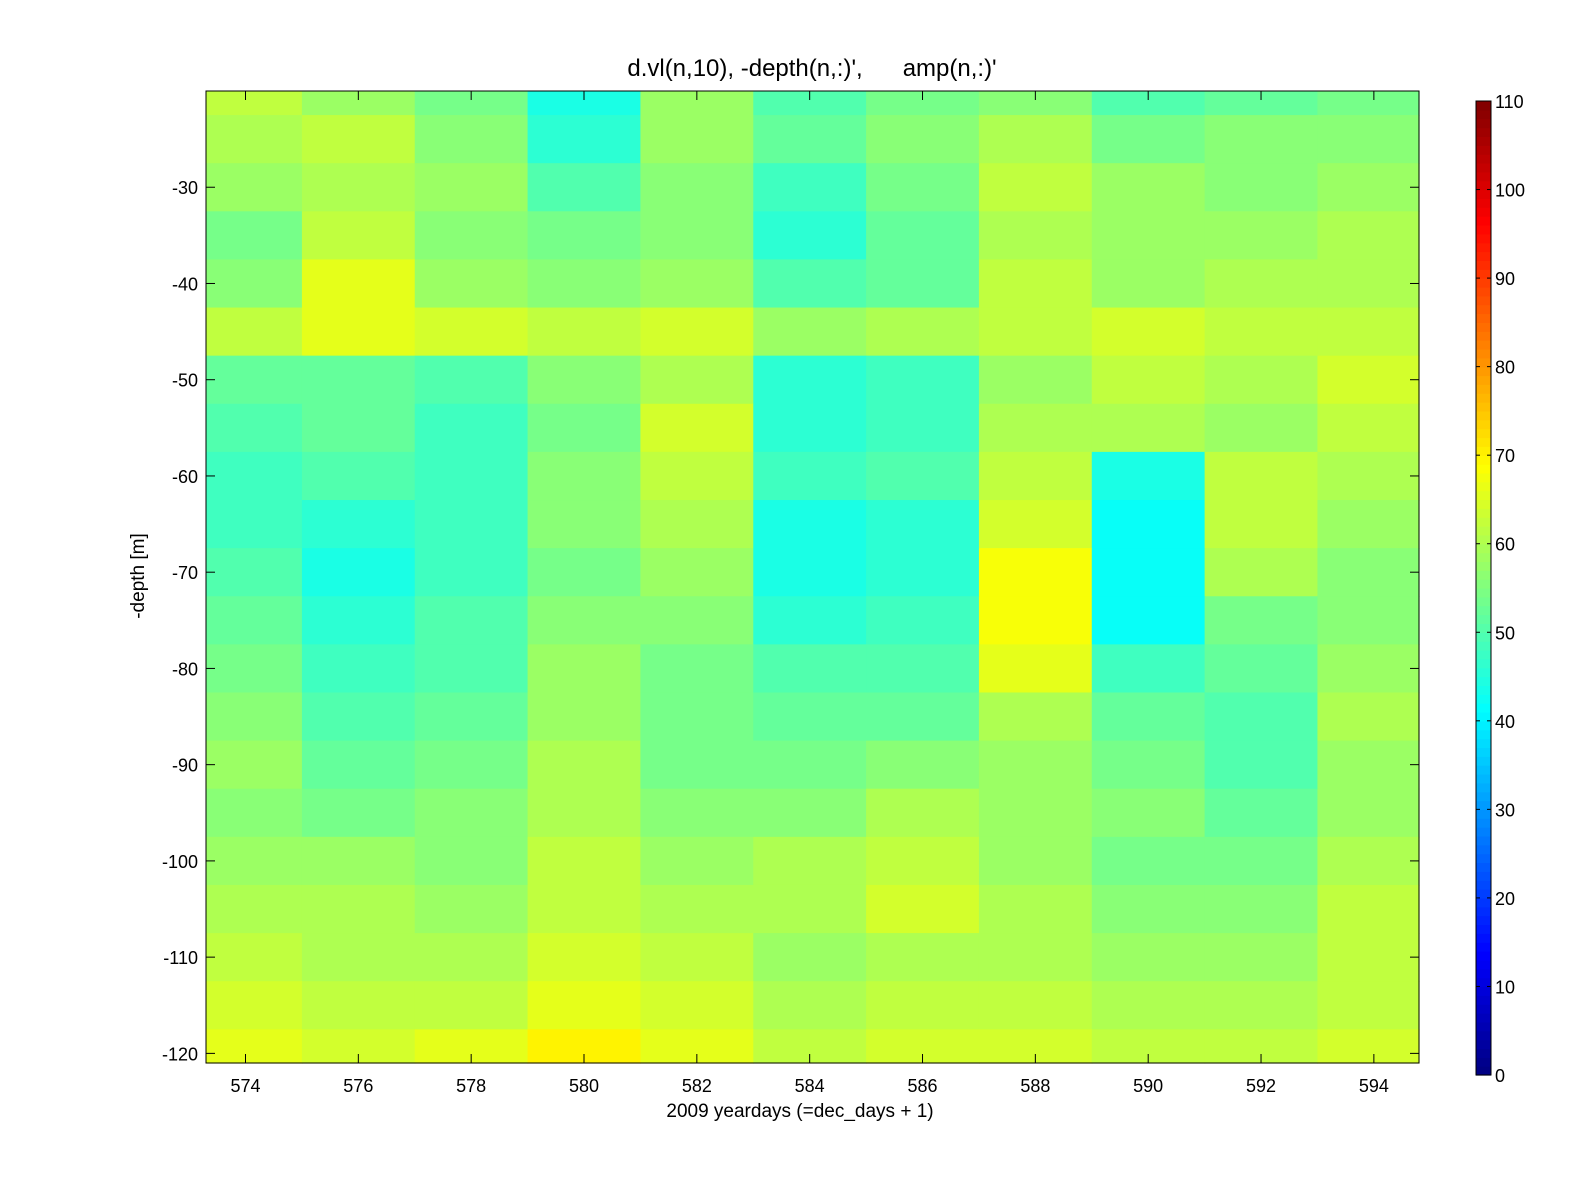 The height and width of the screenshot is (1200, 1575). Describe the element at coordinates (811, 68) in the screenshot. I see `chart-title: d.vl(n,10), -depth(n,:)', amp(n,:)'` at that location.